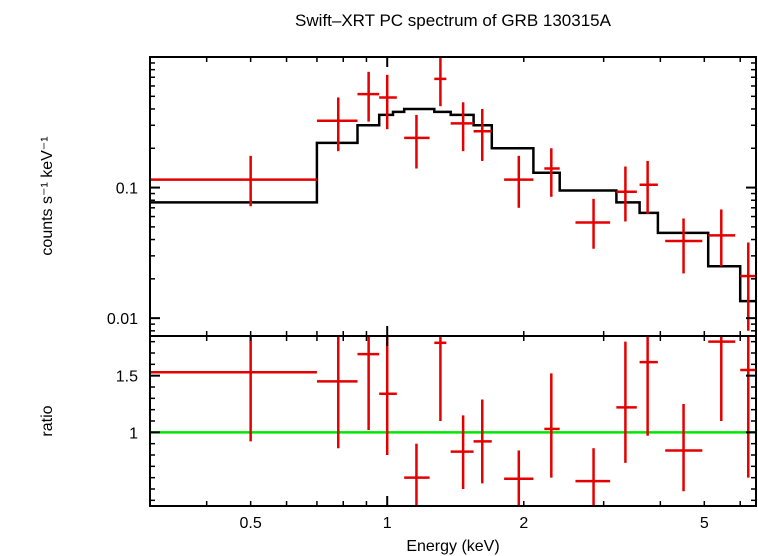 This screenshot has width=758, height=556. What do you see at coordinates (474, 523) in the screenshot?
I see `x-tick-labels: 0.5 1 2 5` at bounding box center [474, 523].